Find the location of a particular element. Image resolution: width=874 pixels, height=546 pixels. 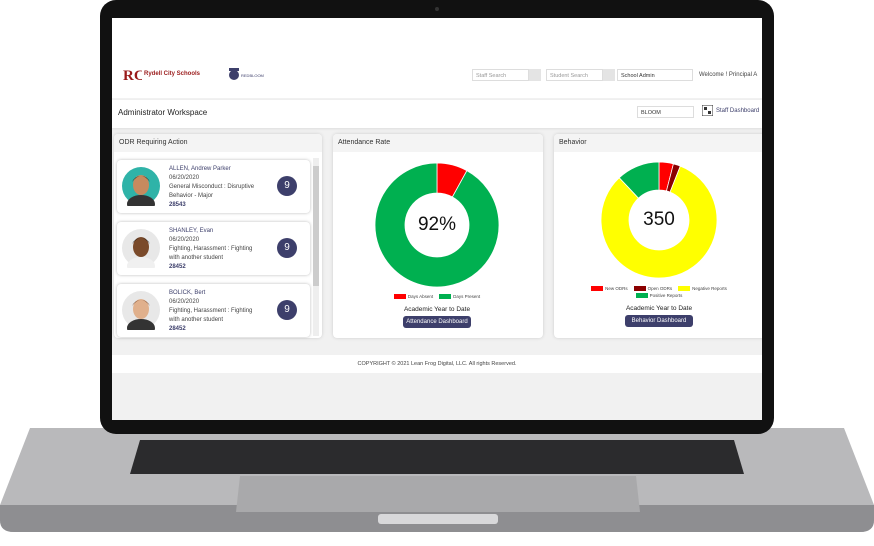

center-label: 350 is located at coordinates (659, 219).